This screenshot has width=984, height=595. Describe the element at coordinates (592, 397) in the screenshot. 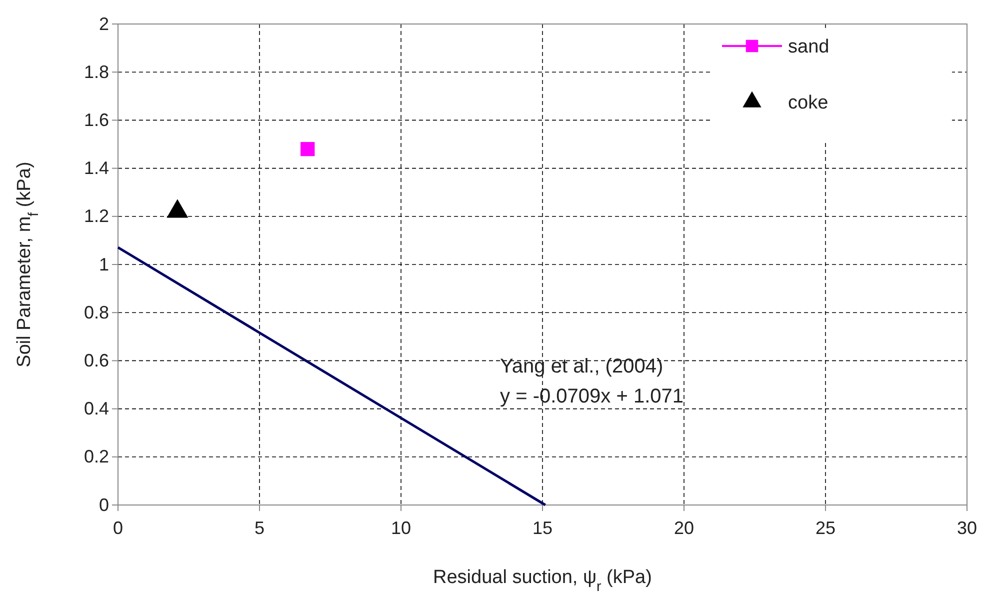

I see `annotation: y = -0.0709x + 1.071` at that location.